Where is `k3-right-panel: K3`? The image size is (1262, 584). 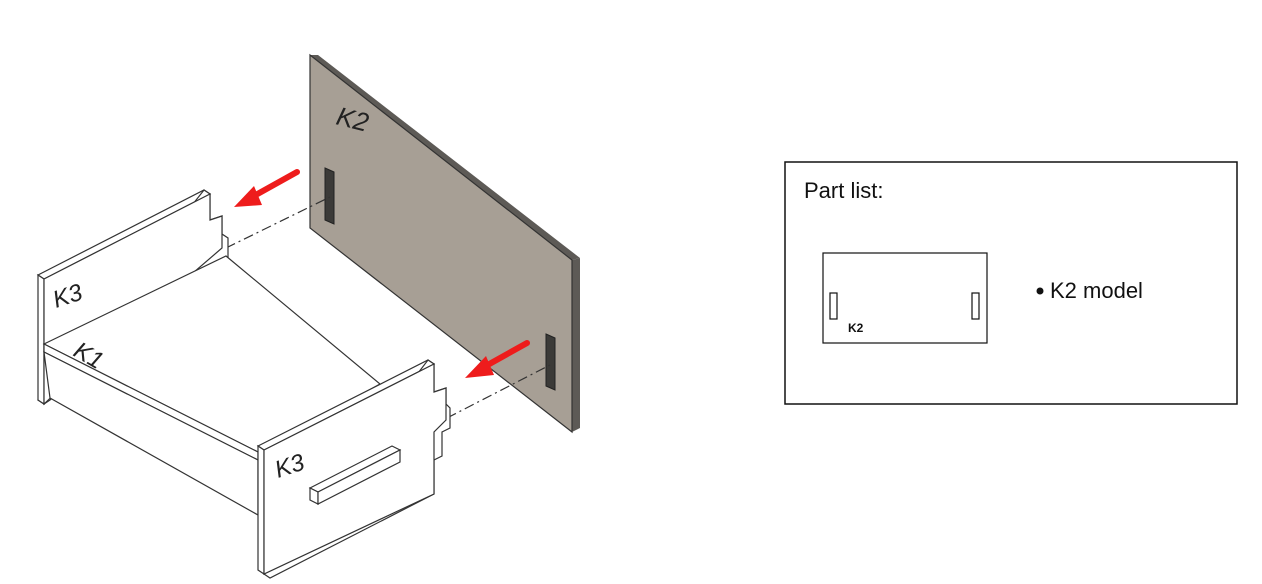 k3-right-panel: K3 is located at coordinates (353, 469).